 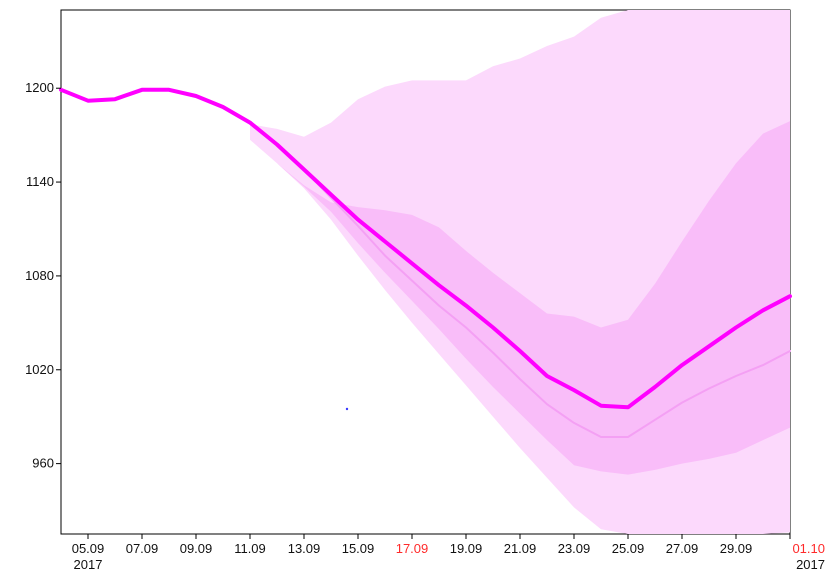 What do you see at coordinates (574, 548) in the screenshot?
I see `x-tick-label: 23.09` at bounding box center [574, 548].